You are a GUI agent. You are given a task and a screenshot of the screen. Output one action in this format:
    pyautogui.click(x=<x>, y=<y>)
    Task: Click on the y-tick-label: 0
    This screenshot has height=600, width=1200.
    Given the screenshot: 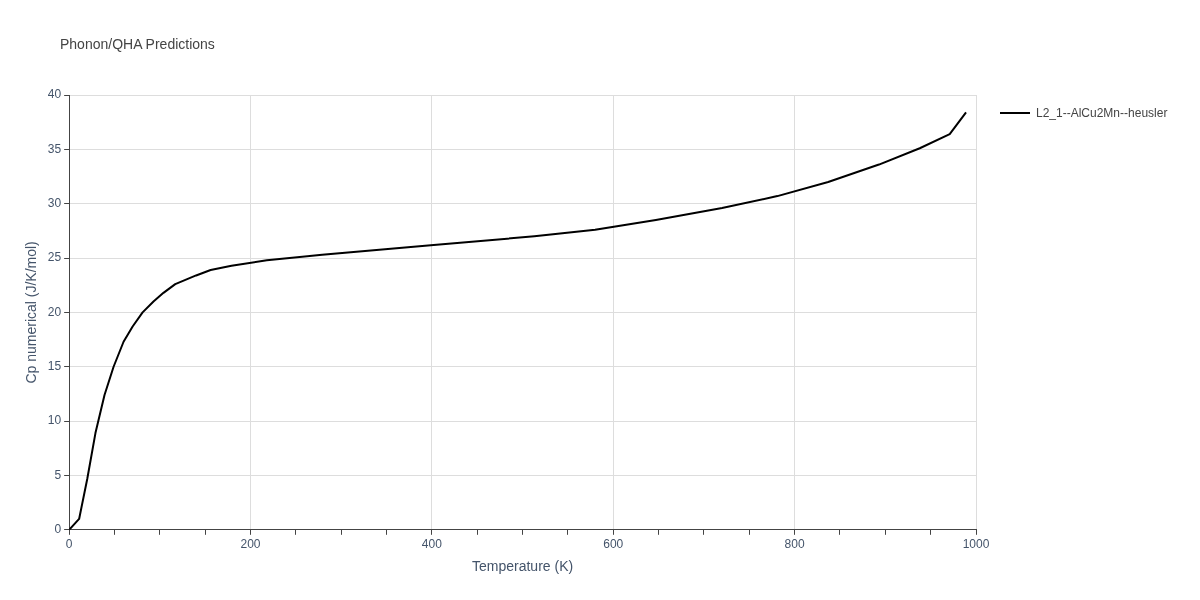 What is the action you would take?
    pyautogui.click(x=58, y=529)
    